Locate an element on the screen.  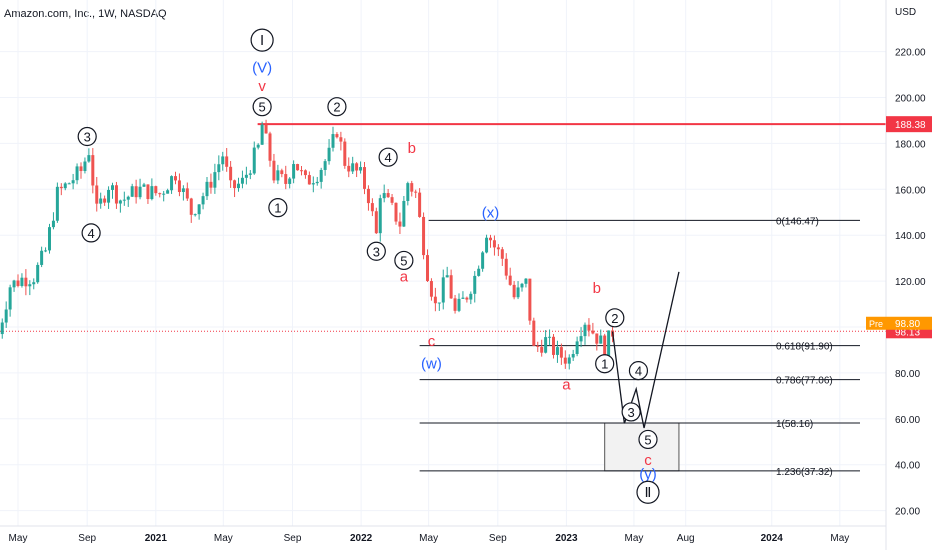
wave-label: a is located at coordinates (404, 277).